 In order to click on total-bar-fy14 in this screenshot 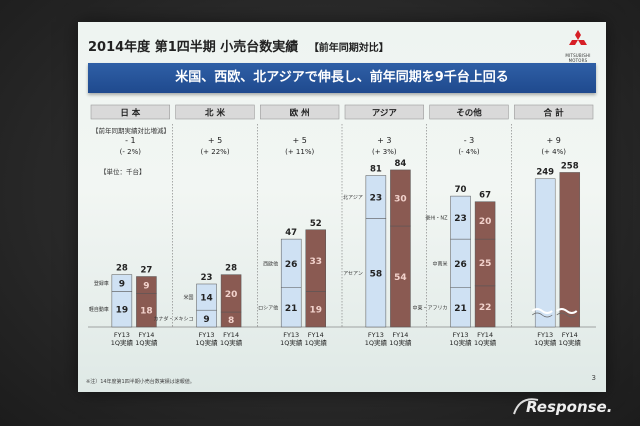, I will do `click(570, 250)`.